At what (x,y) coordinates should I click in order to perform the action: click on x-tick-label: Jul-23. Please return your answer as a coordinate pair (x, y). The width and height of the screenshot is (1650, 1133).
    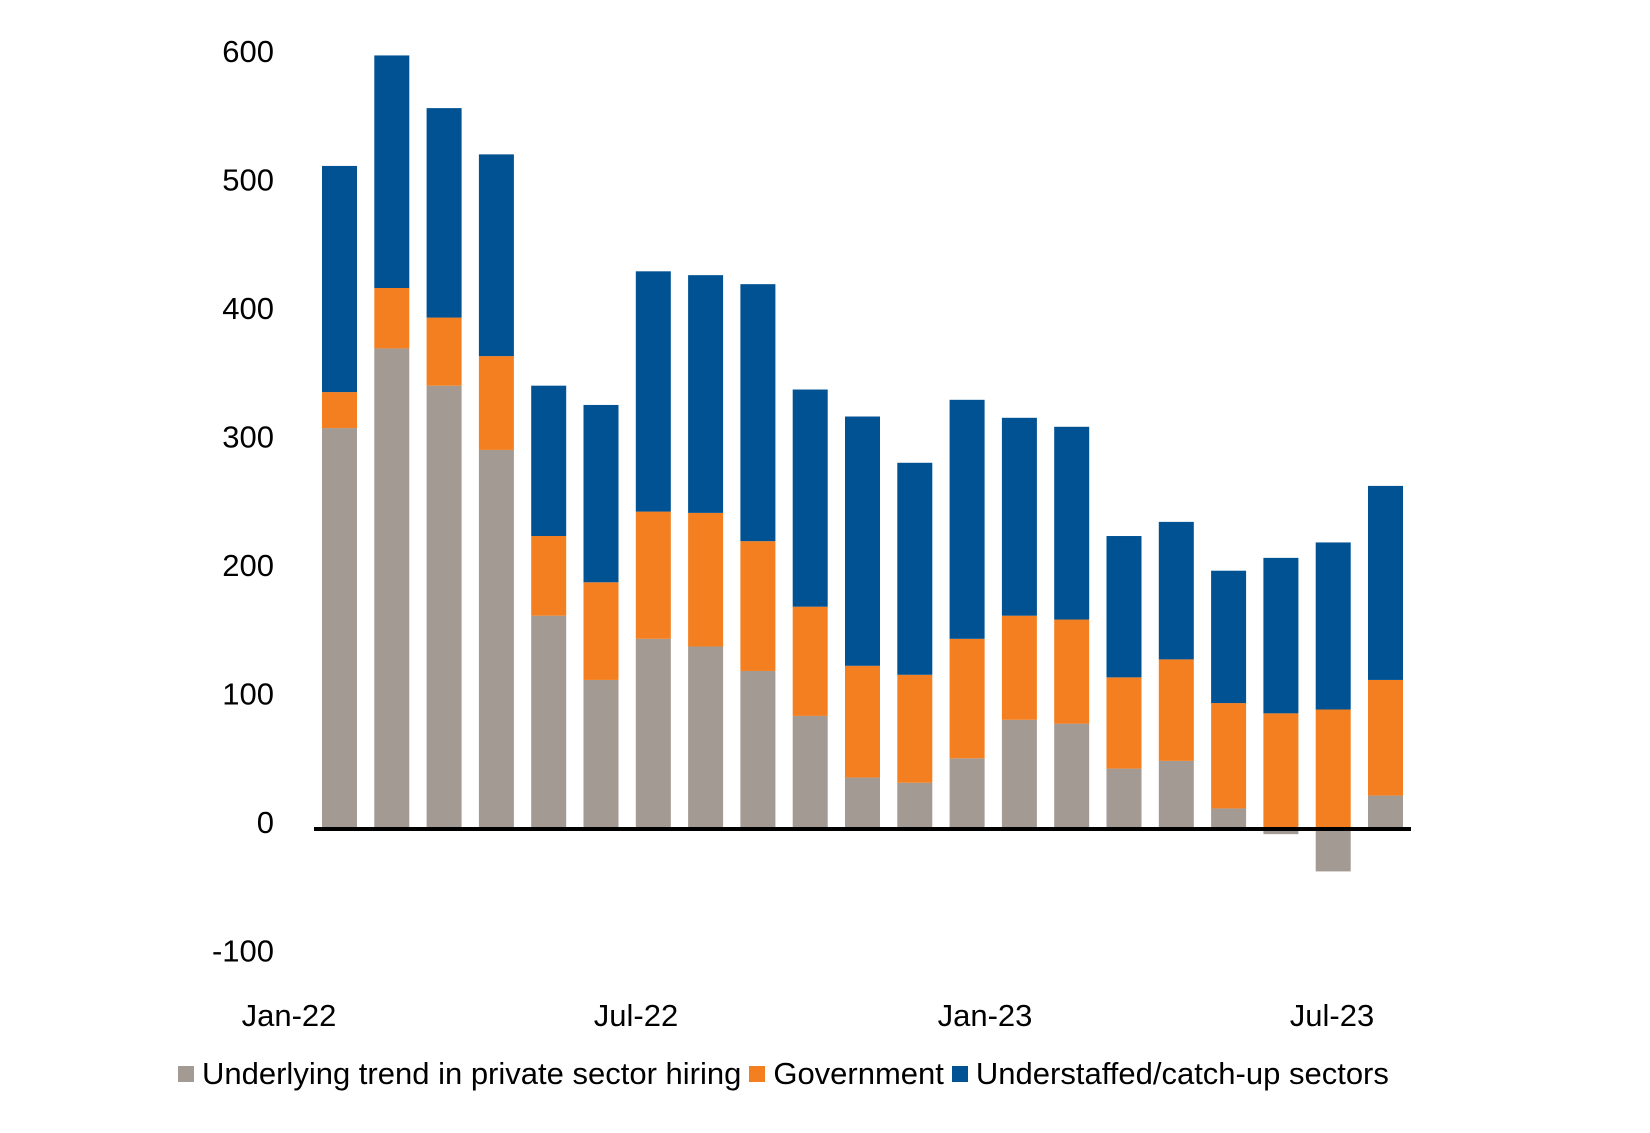
    Looking at the image, I should click on (1332, 1015).